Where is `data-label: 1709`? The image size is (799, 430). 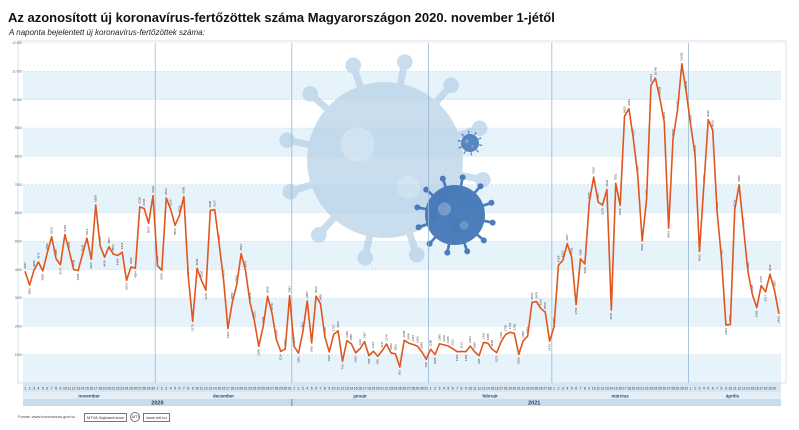
data-label: 1709 is located at coordinates (505, 328).